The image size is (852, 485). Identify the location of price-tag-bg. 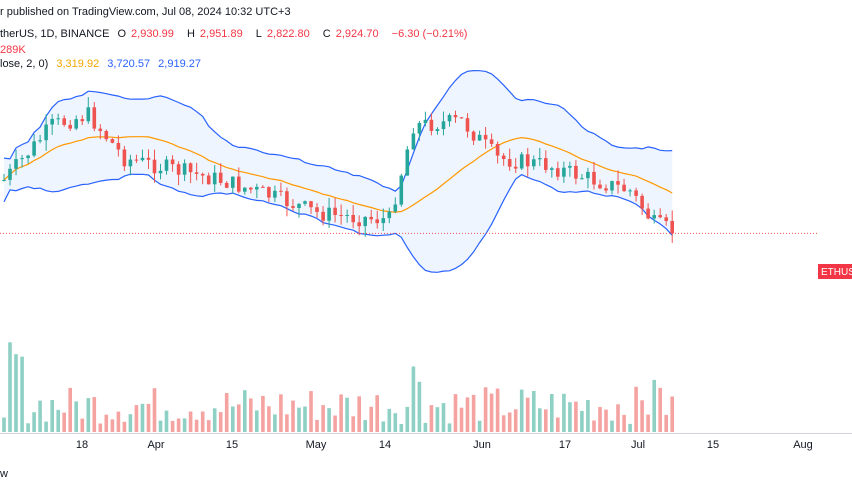
(835, 271).